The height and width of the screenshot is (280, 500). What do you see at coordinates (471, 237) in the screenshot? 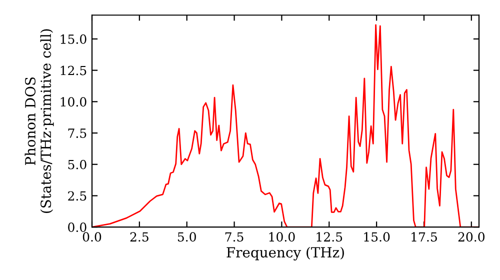
I see `x-tick-label: 20.0` at bounding box center [471, 237].